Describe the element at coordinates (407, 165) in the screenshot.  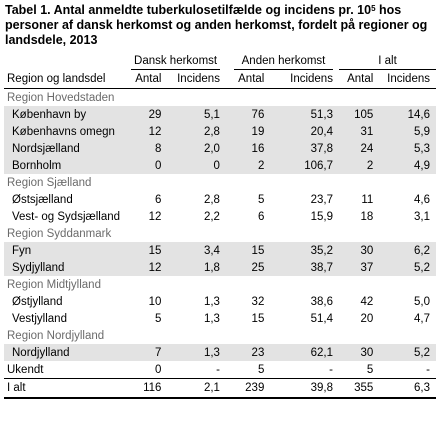
I see `cell-ialt-incidens: 4,9` at that location.